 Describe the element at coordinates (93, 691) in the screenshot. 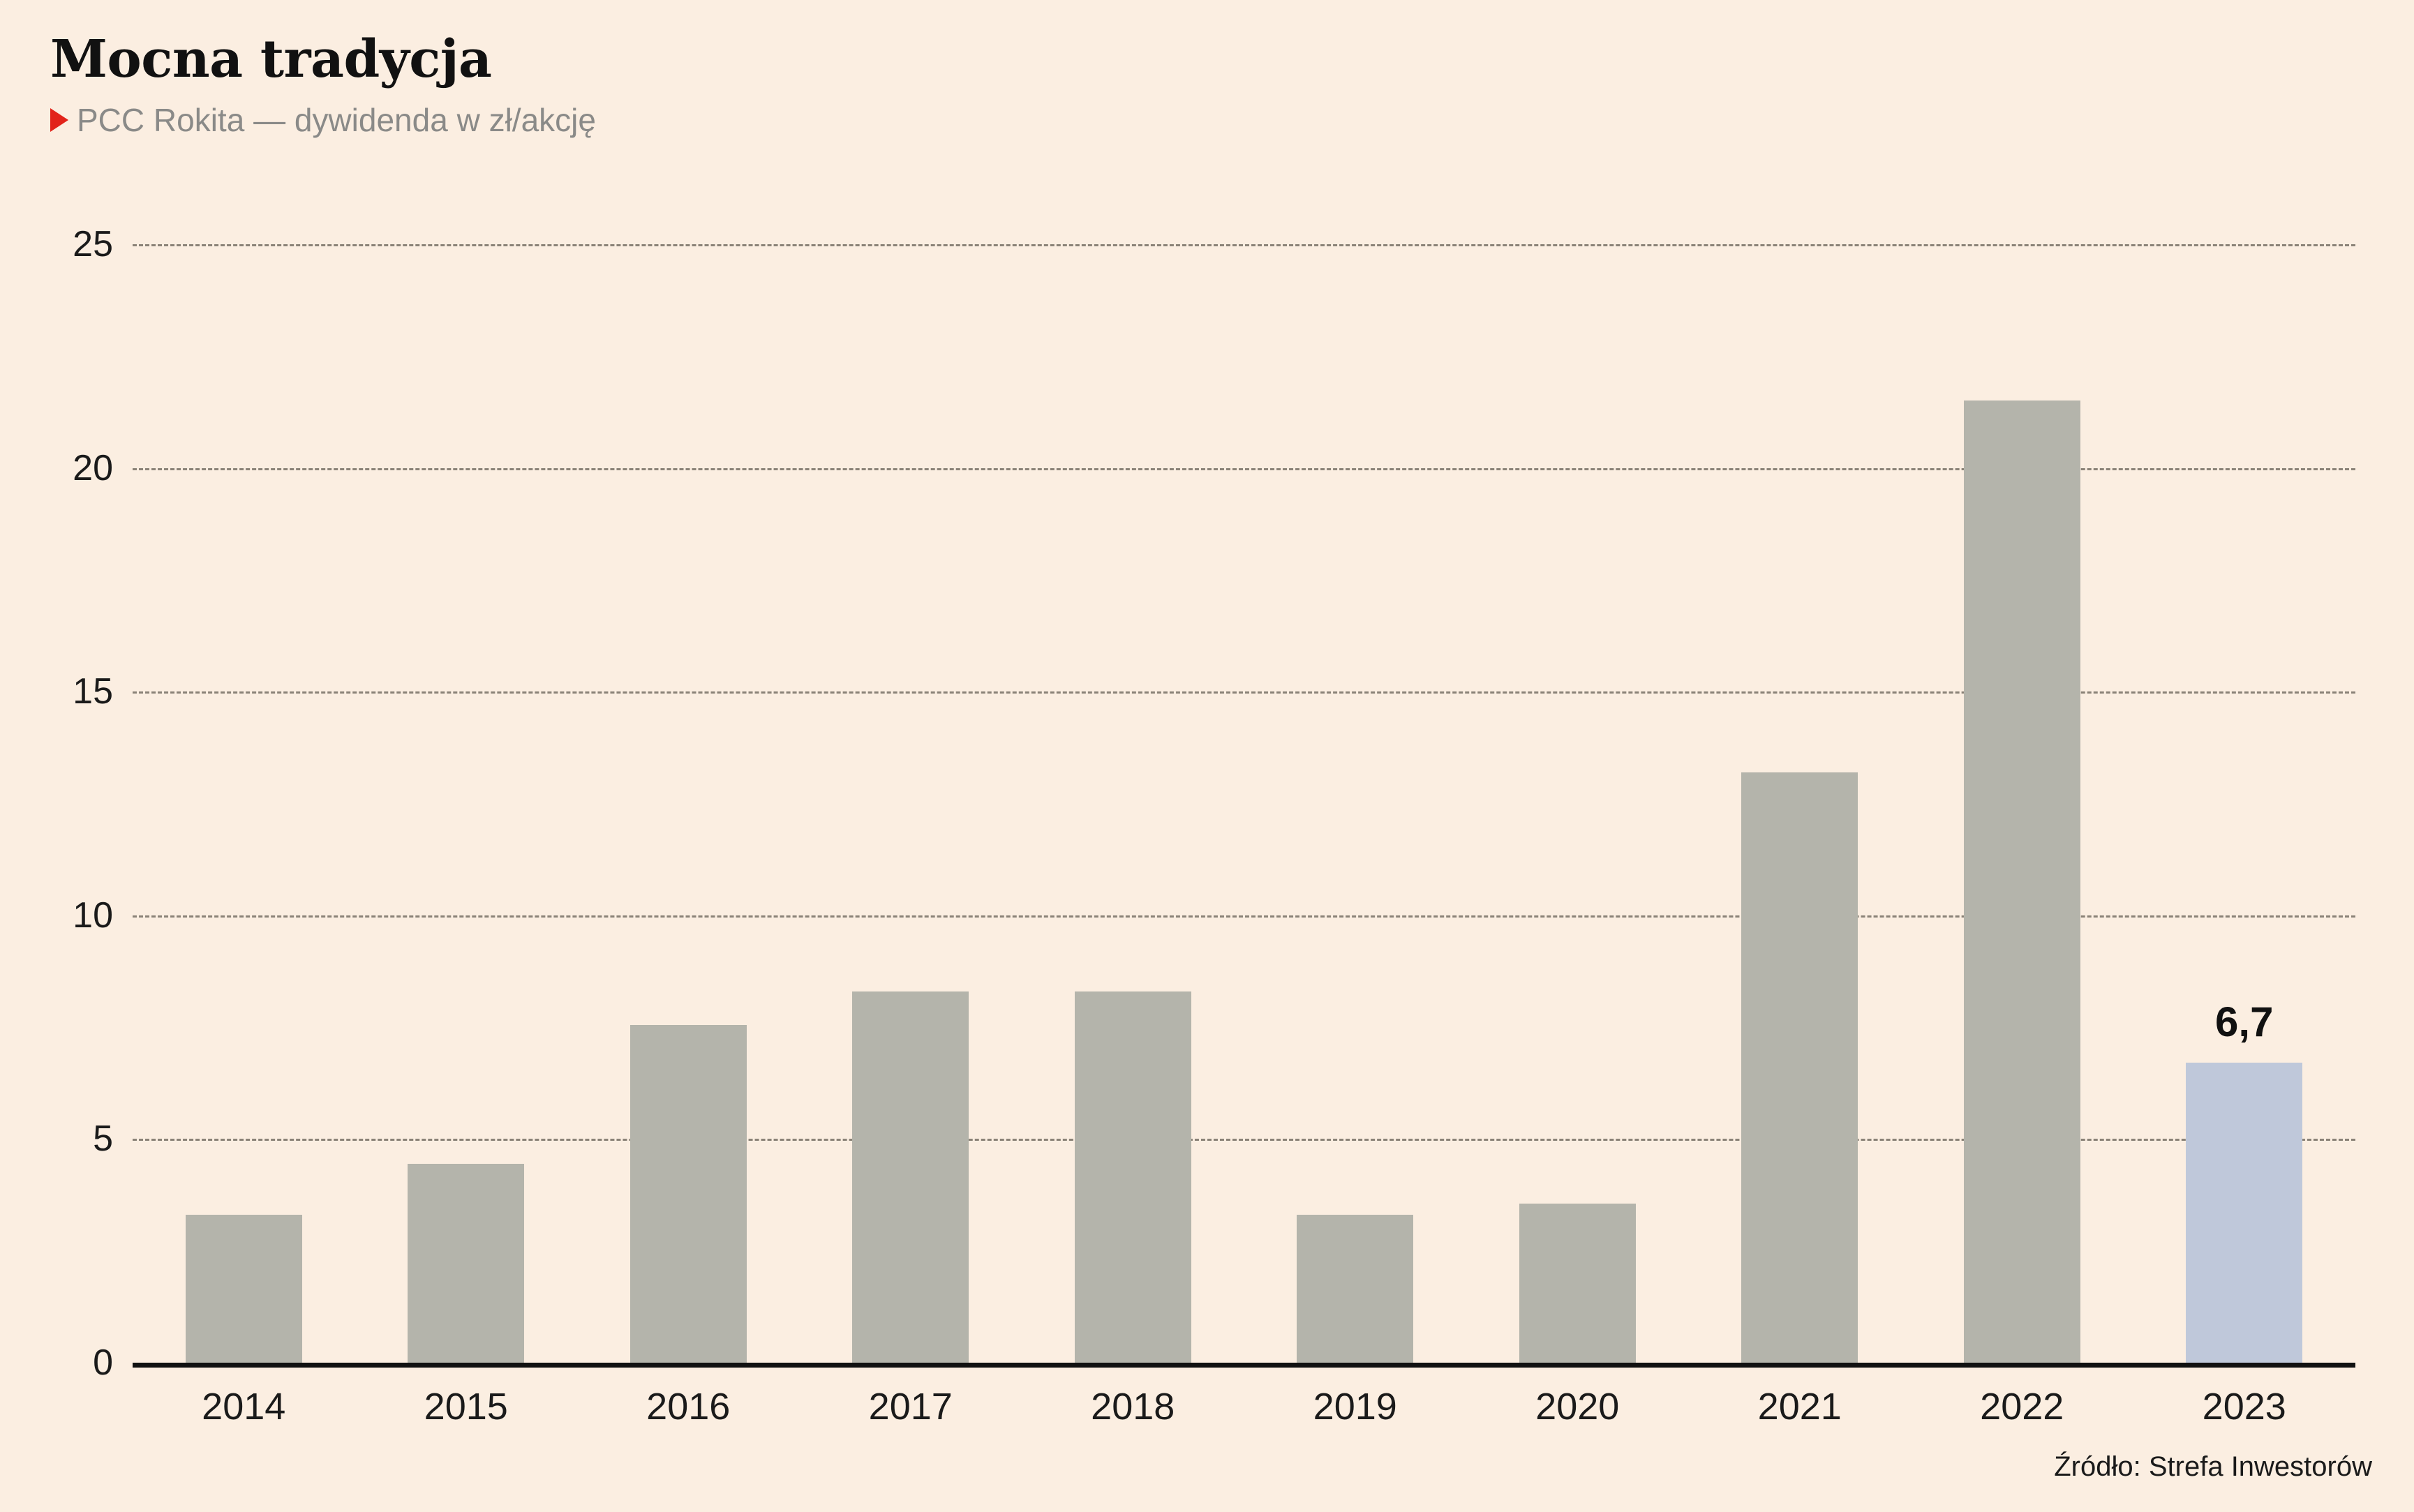

I see `y-axis-tick-label: 15` at that location.